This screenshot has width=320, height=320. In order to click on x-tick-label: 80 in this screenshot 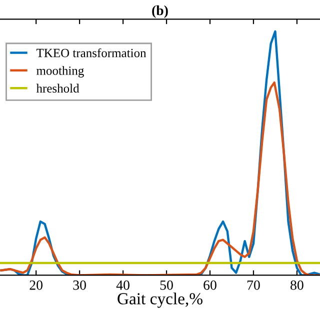, I will do `click(297, 285)`.